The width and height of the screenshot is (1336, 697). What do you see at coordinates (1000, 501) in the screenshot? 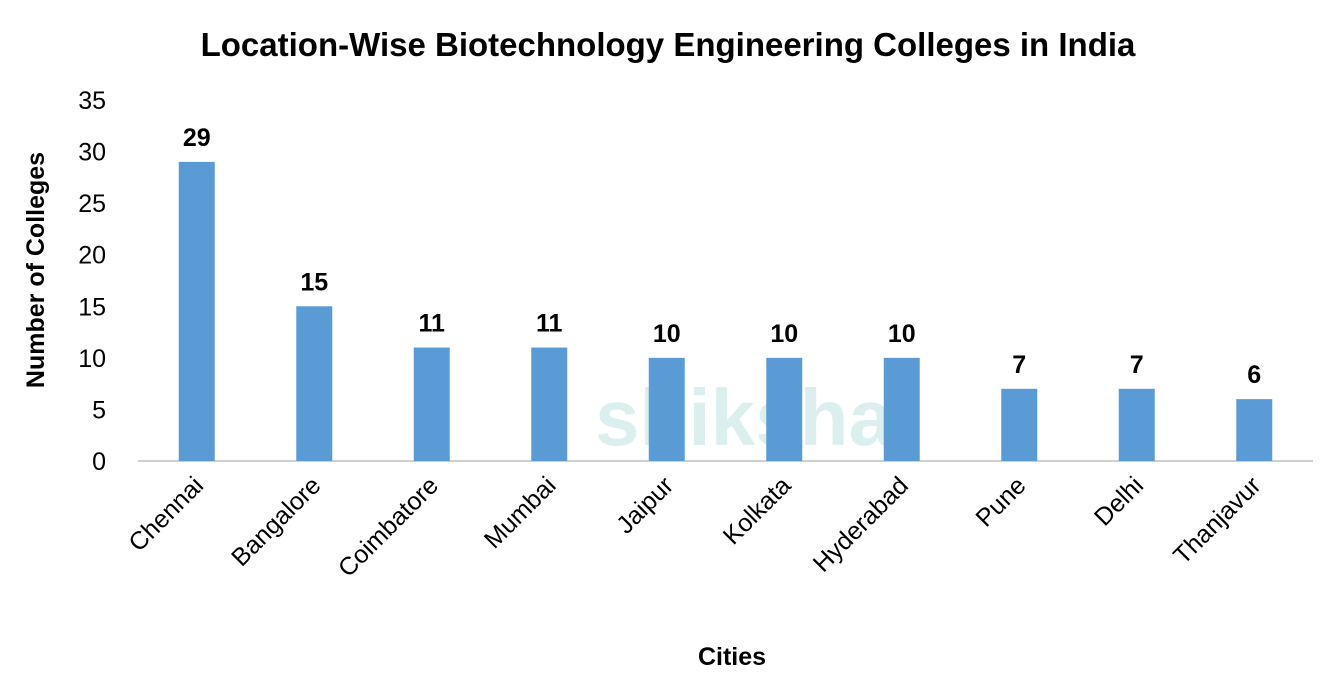
I see `x-tick-label: Pune` at bounding box center [1000, 501].